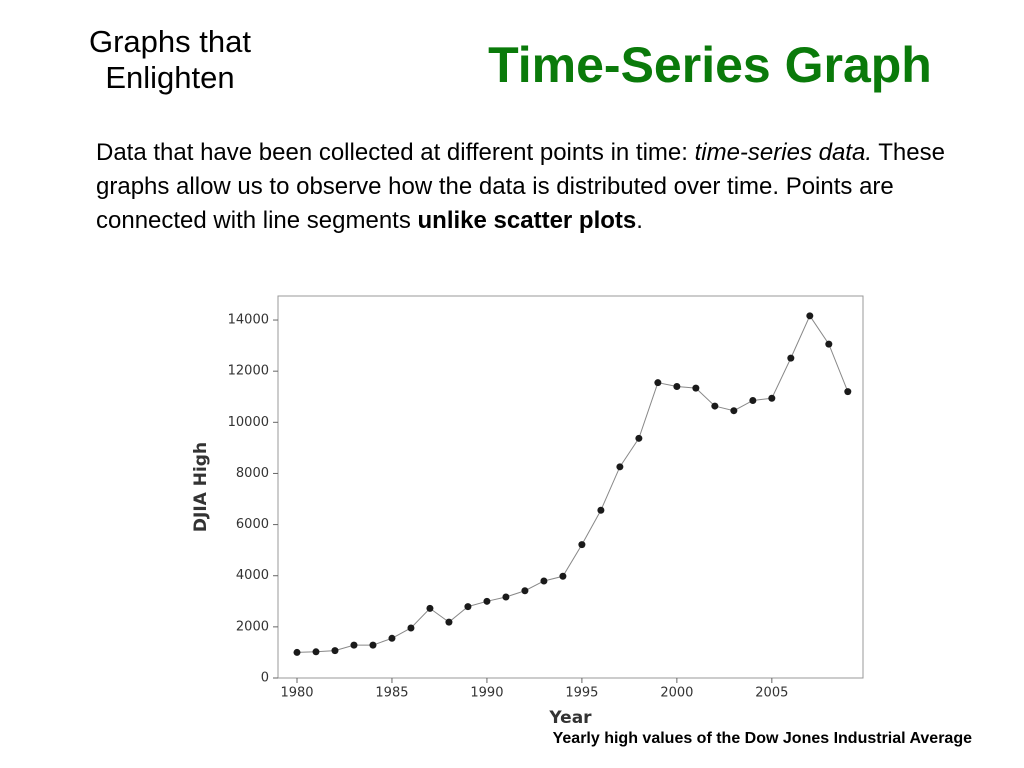 The height and width of the screenshot is (768, 1024). Describe the element at coordinates (248, 422) in the screenshot. I see `y-tick-label: 10000` at that location.